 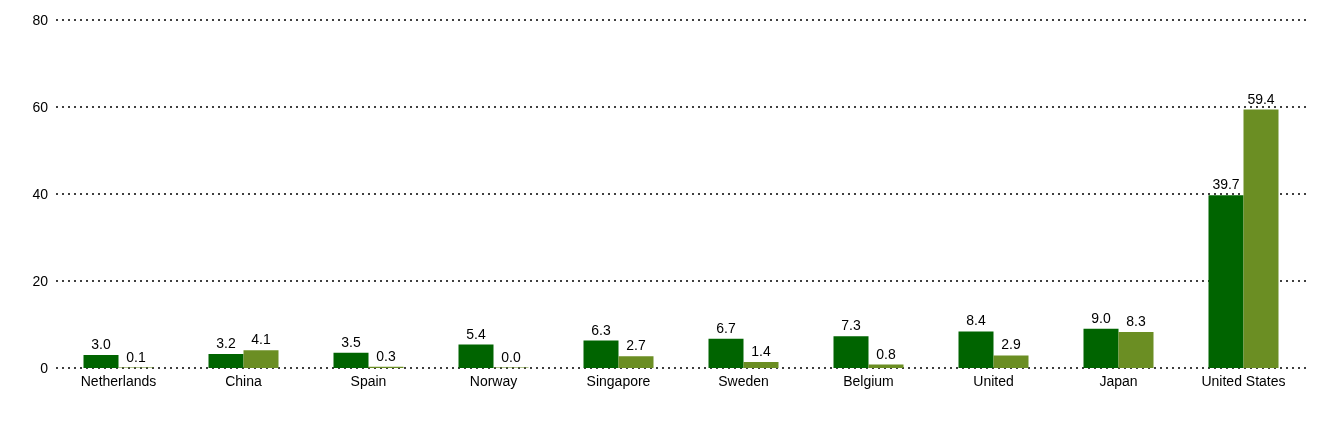 I want to click on data-label: 8.4, so click(x=976, y=320).